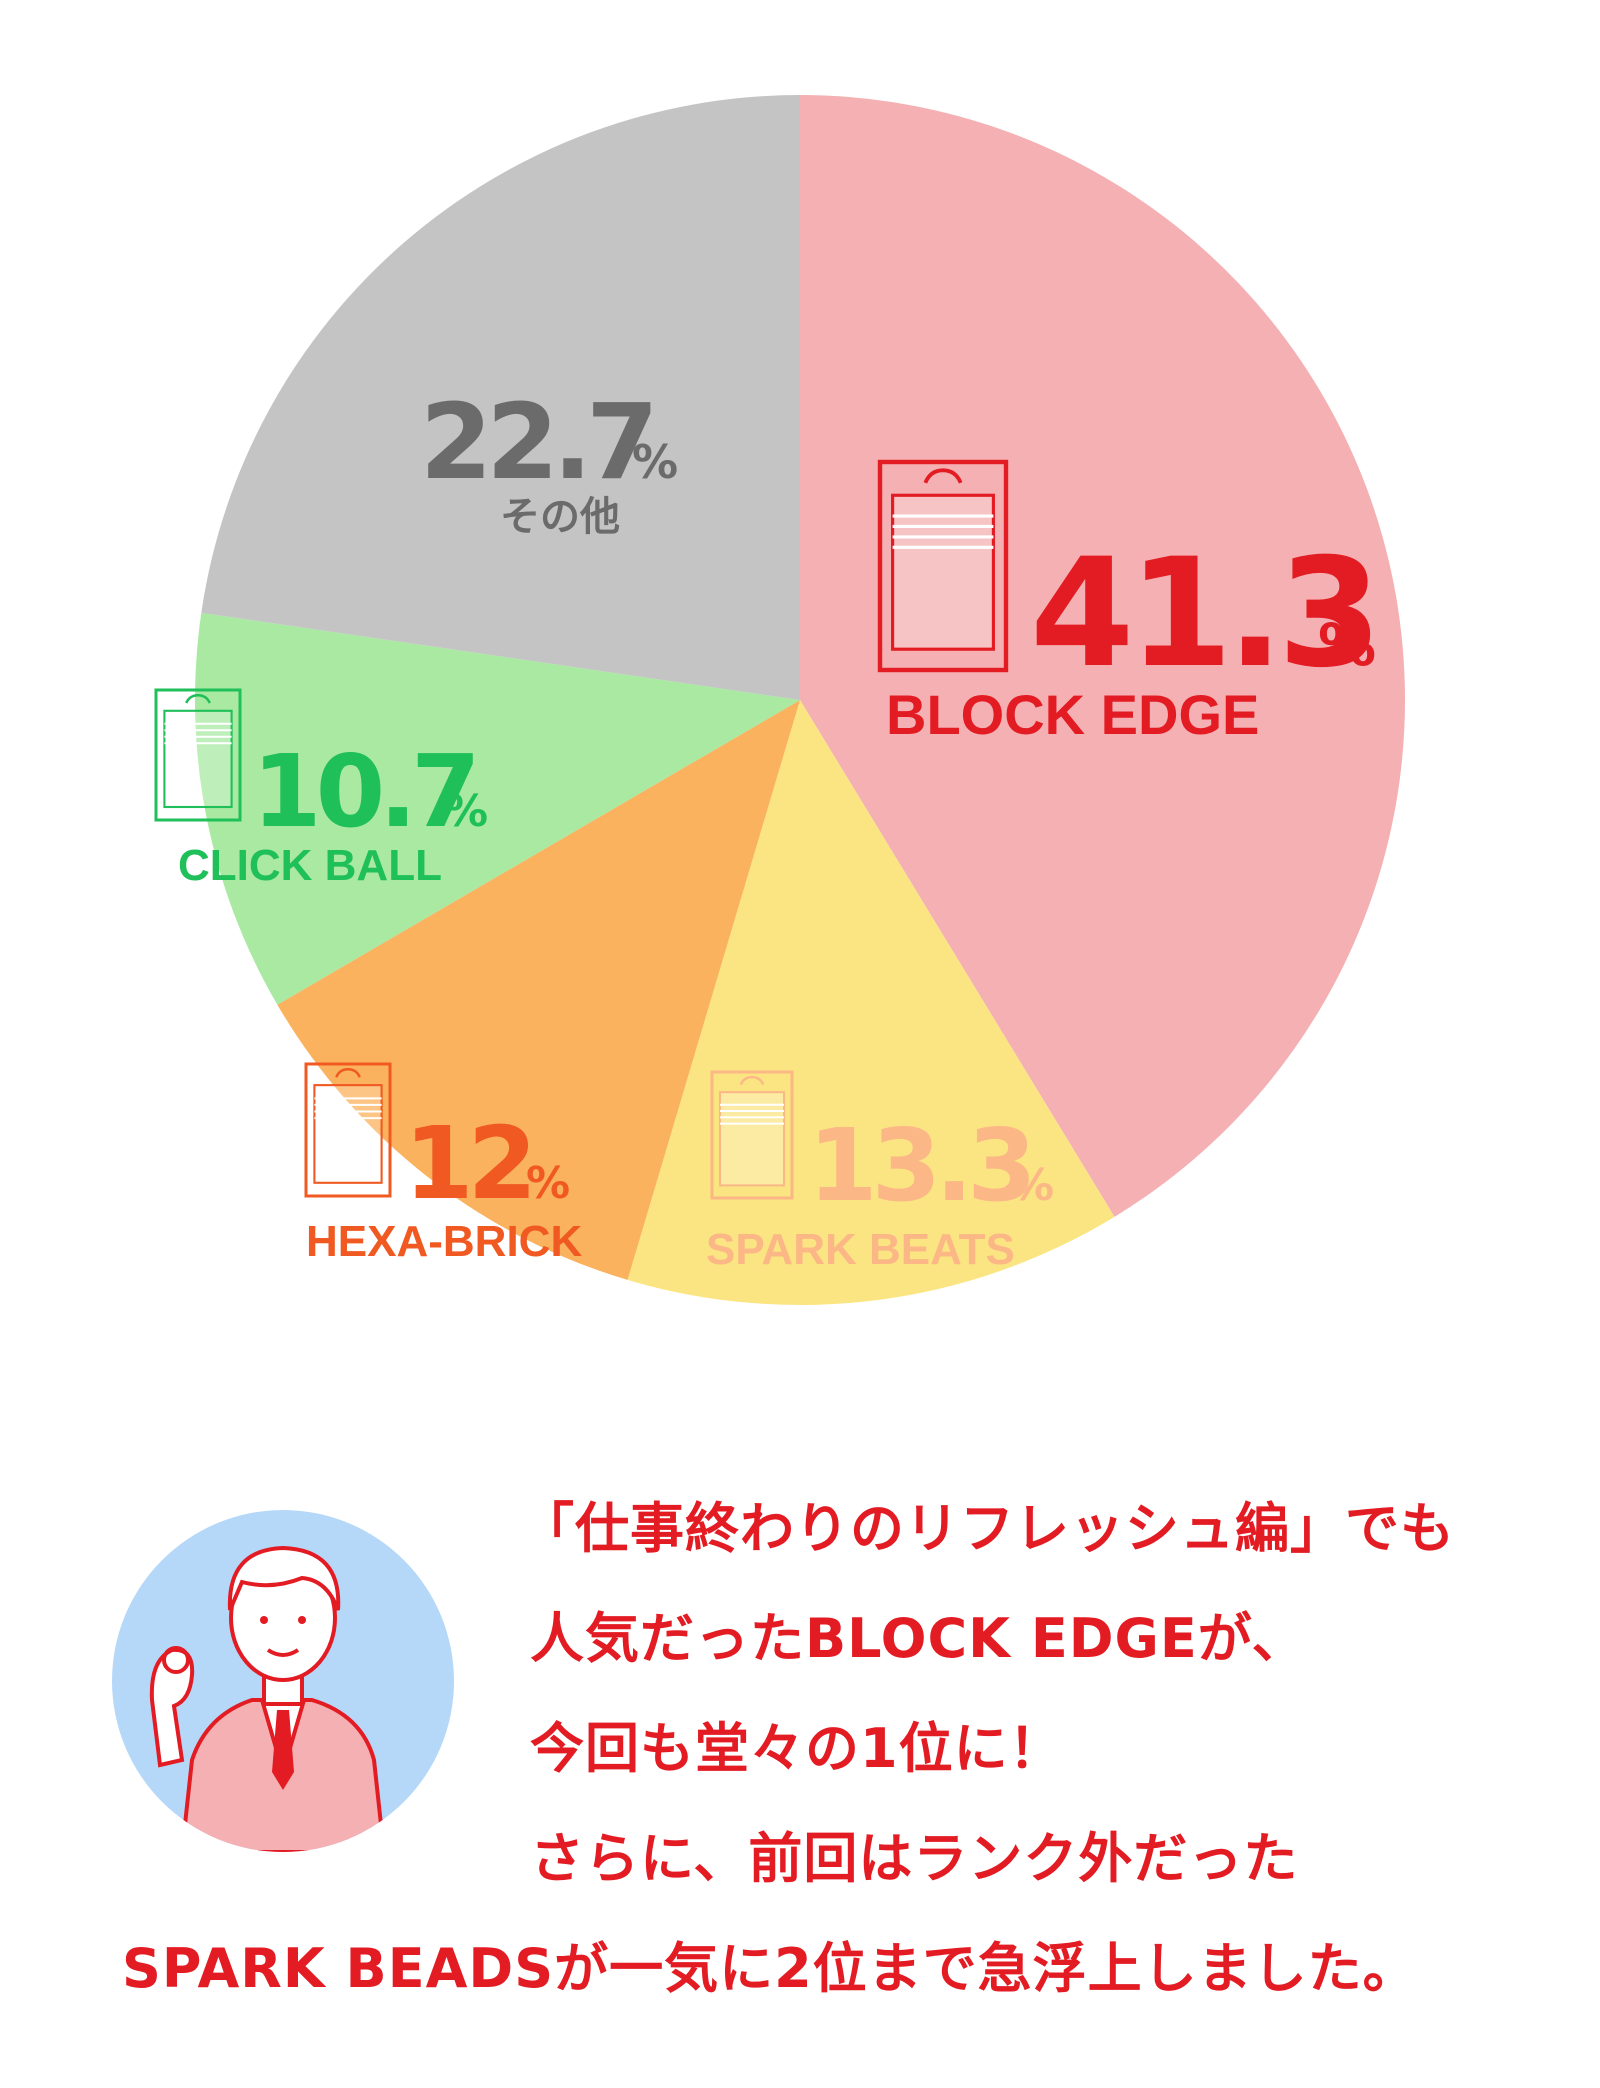 The width and height of the screenshot is (1600, 2088). Describe the element at coordinates (1072, 714) in the screenshot. I see `slice-label: BLOCK EDGE` at that location.